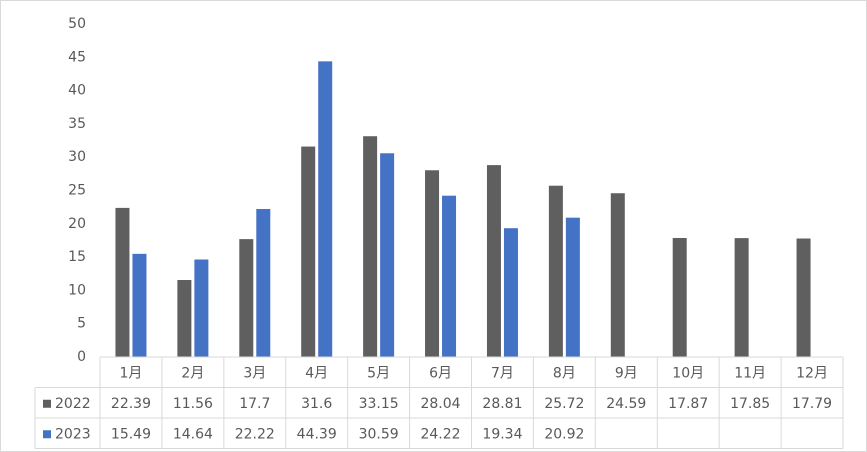 The width and height of the screenshot is (867, 452). What do you see at coordinates (812, 404) in the screenshot?
I see `table-value: 17.79` at bounding box center [812, 404].